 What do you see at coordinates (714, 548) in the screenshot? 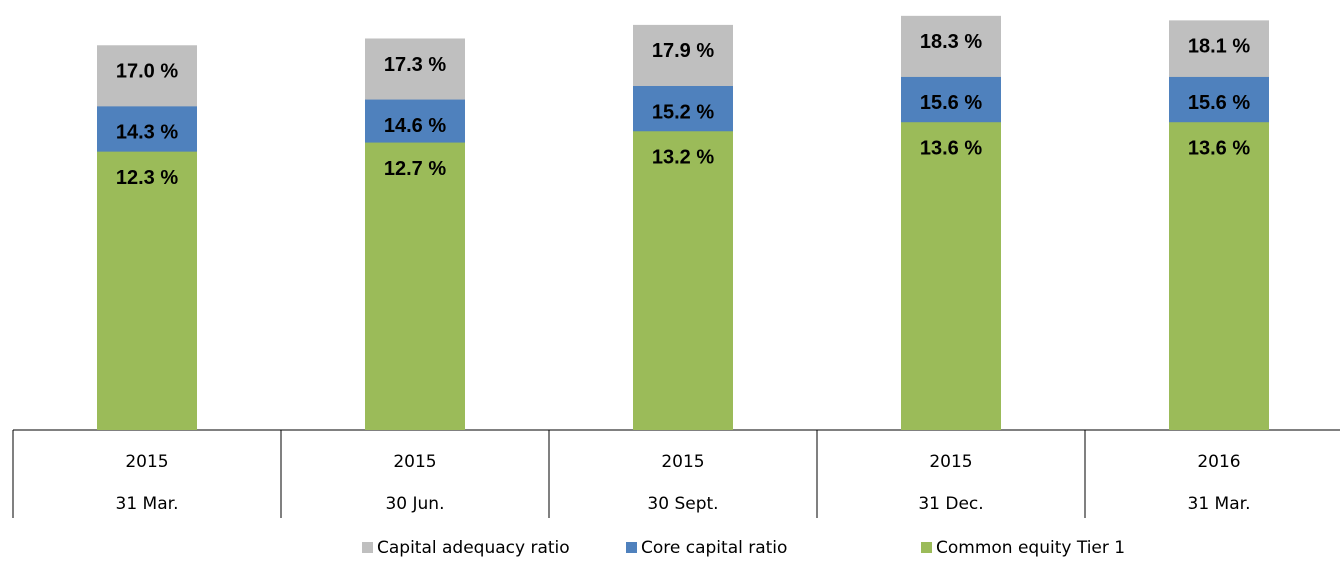
I see `legend-label: Core capital ratio` at bounding box center [714, 548].